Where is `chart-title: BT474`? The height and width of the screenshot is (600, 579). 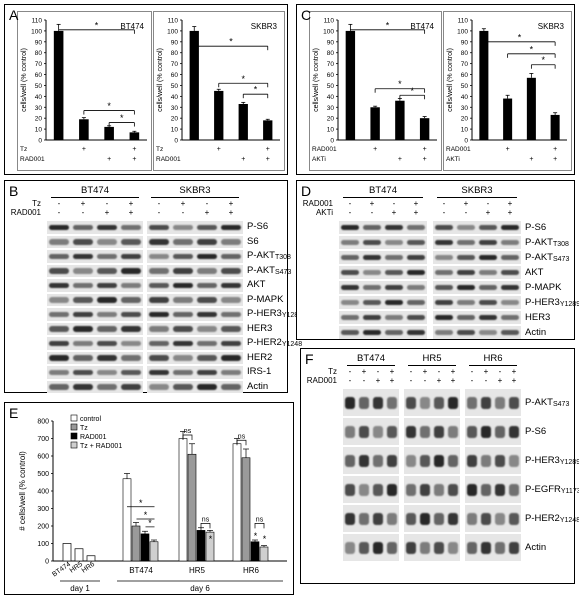 chart-title: BT474 is located at coordinates (422, 26).